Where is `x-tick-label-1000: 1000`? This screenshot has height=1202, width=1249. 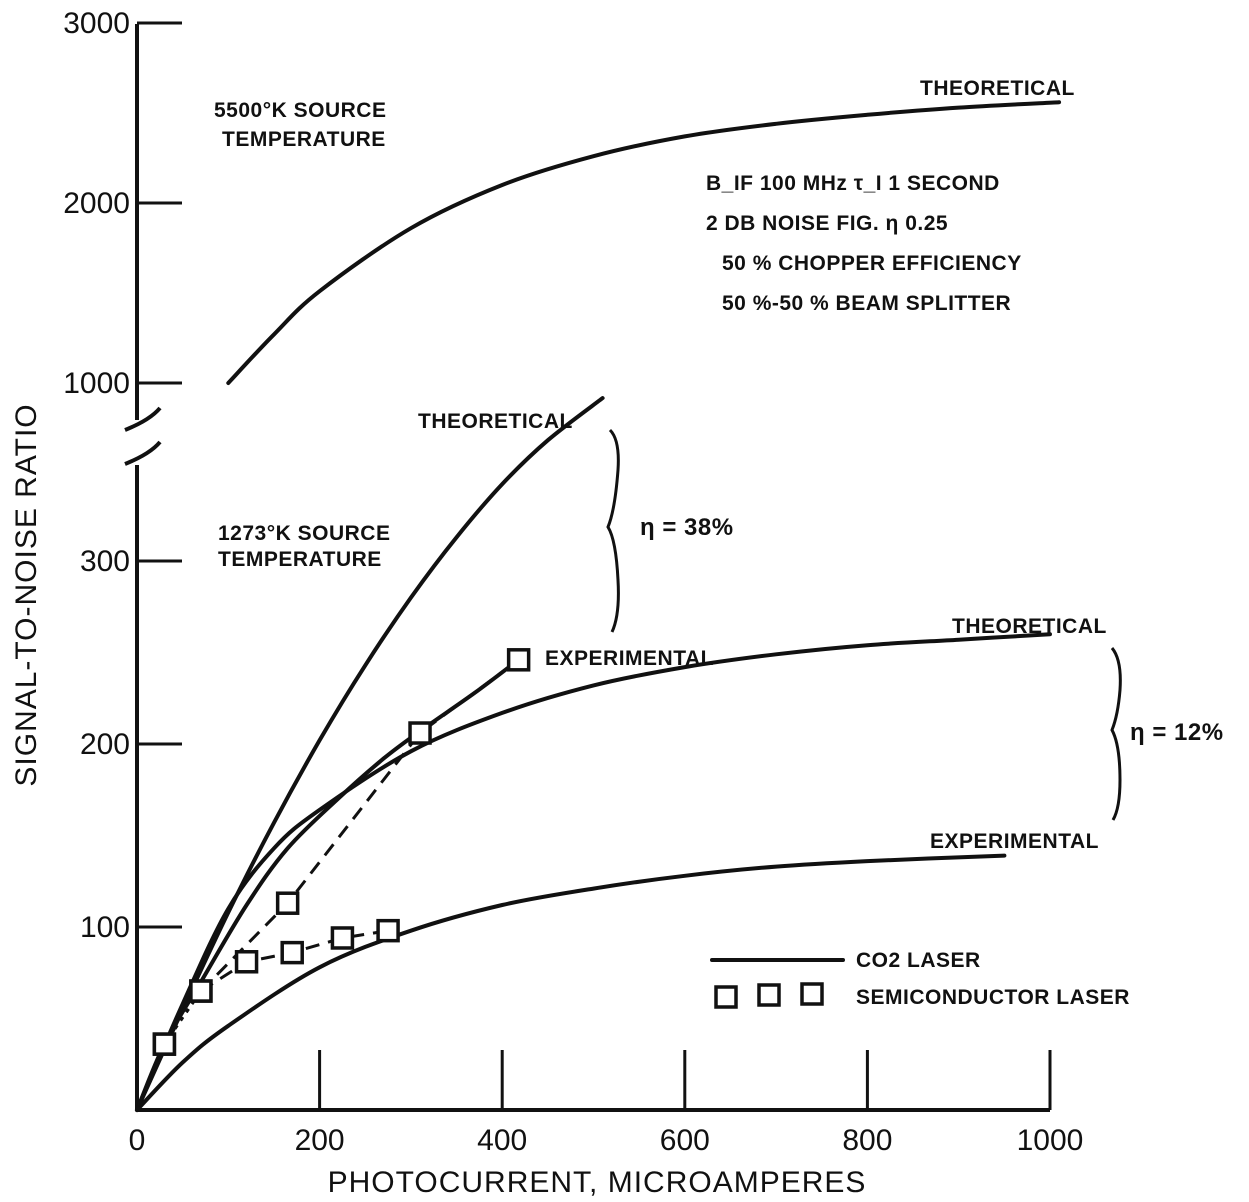 x-tick-label-1000: 1000 is located at coordinates (1050, 1140).